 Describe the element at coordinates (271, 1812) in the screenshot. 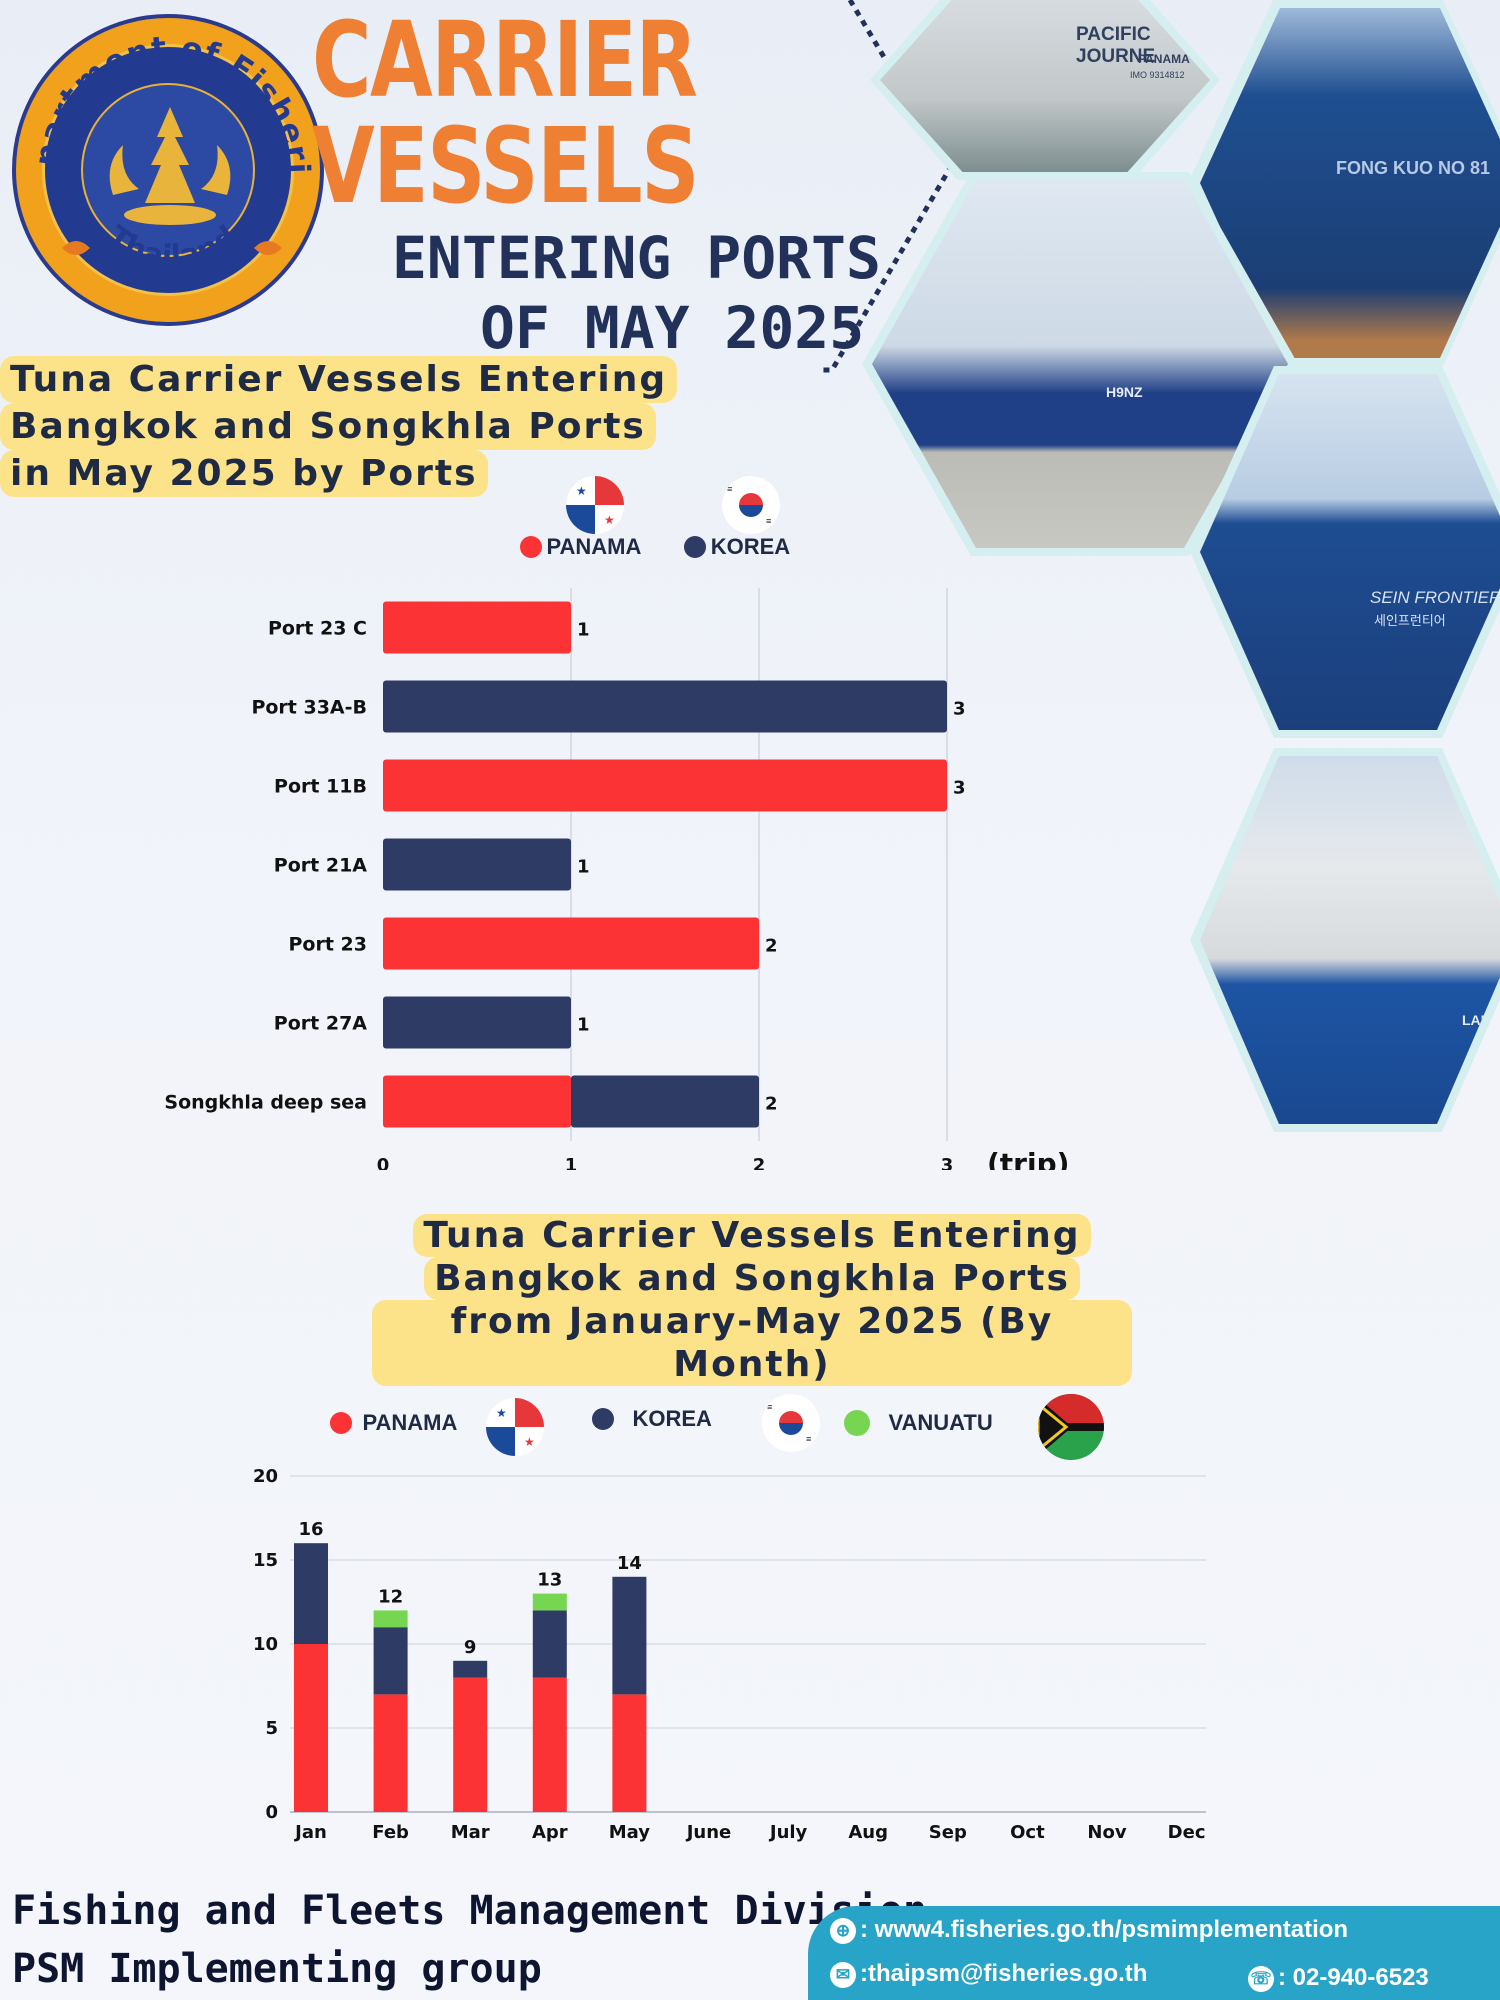

I see `y-tick-label: 0` at that location.